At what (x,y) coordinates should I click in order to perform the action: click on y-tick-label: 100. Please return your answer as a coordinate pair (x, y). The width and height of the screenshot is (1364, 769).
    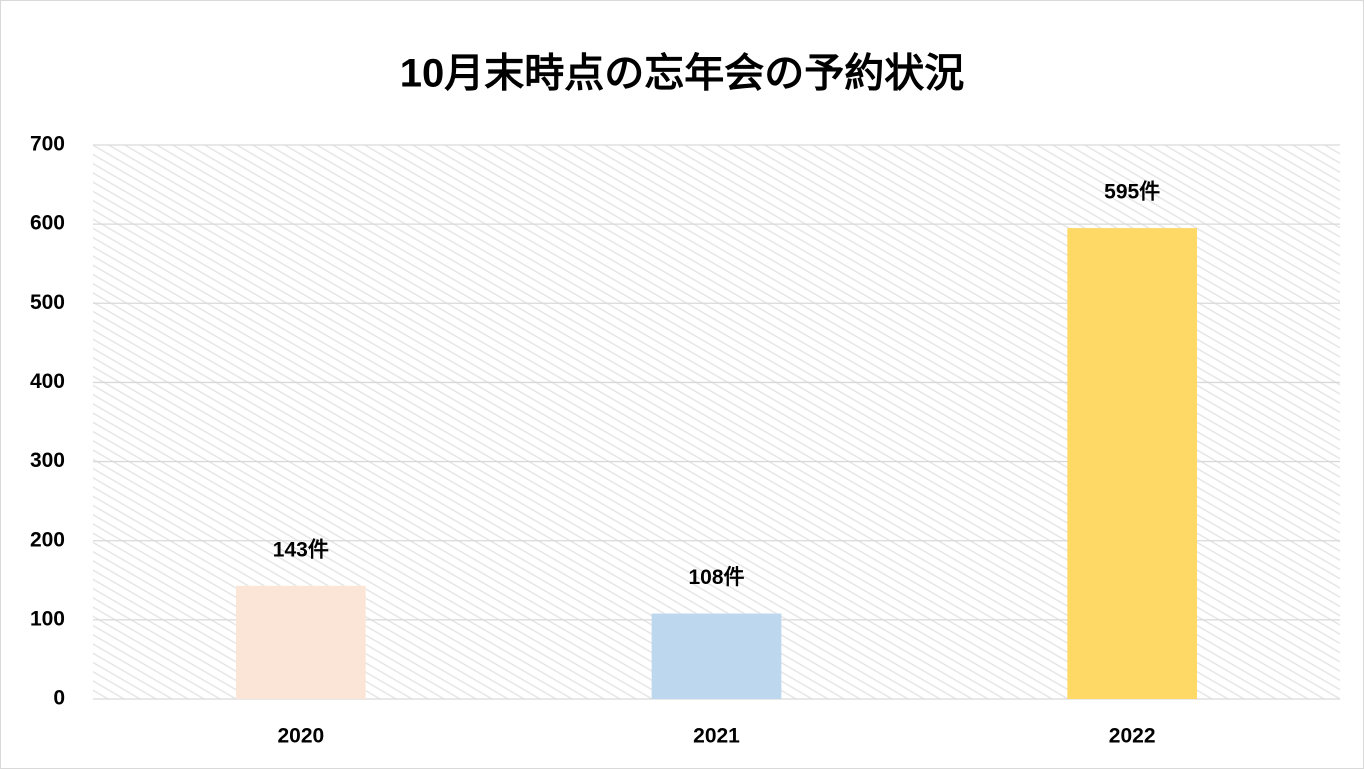
    Looking at the image, I should click on (47, 618).